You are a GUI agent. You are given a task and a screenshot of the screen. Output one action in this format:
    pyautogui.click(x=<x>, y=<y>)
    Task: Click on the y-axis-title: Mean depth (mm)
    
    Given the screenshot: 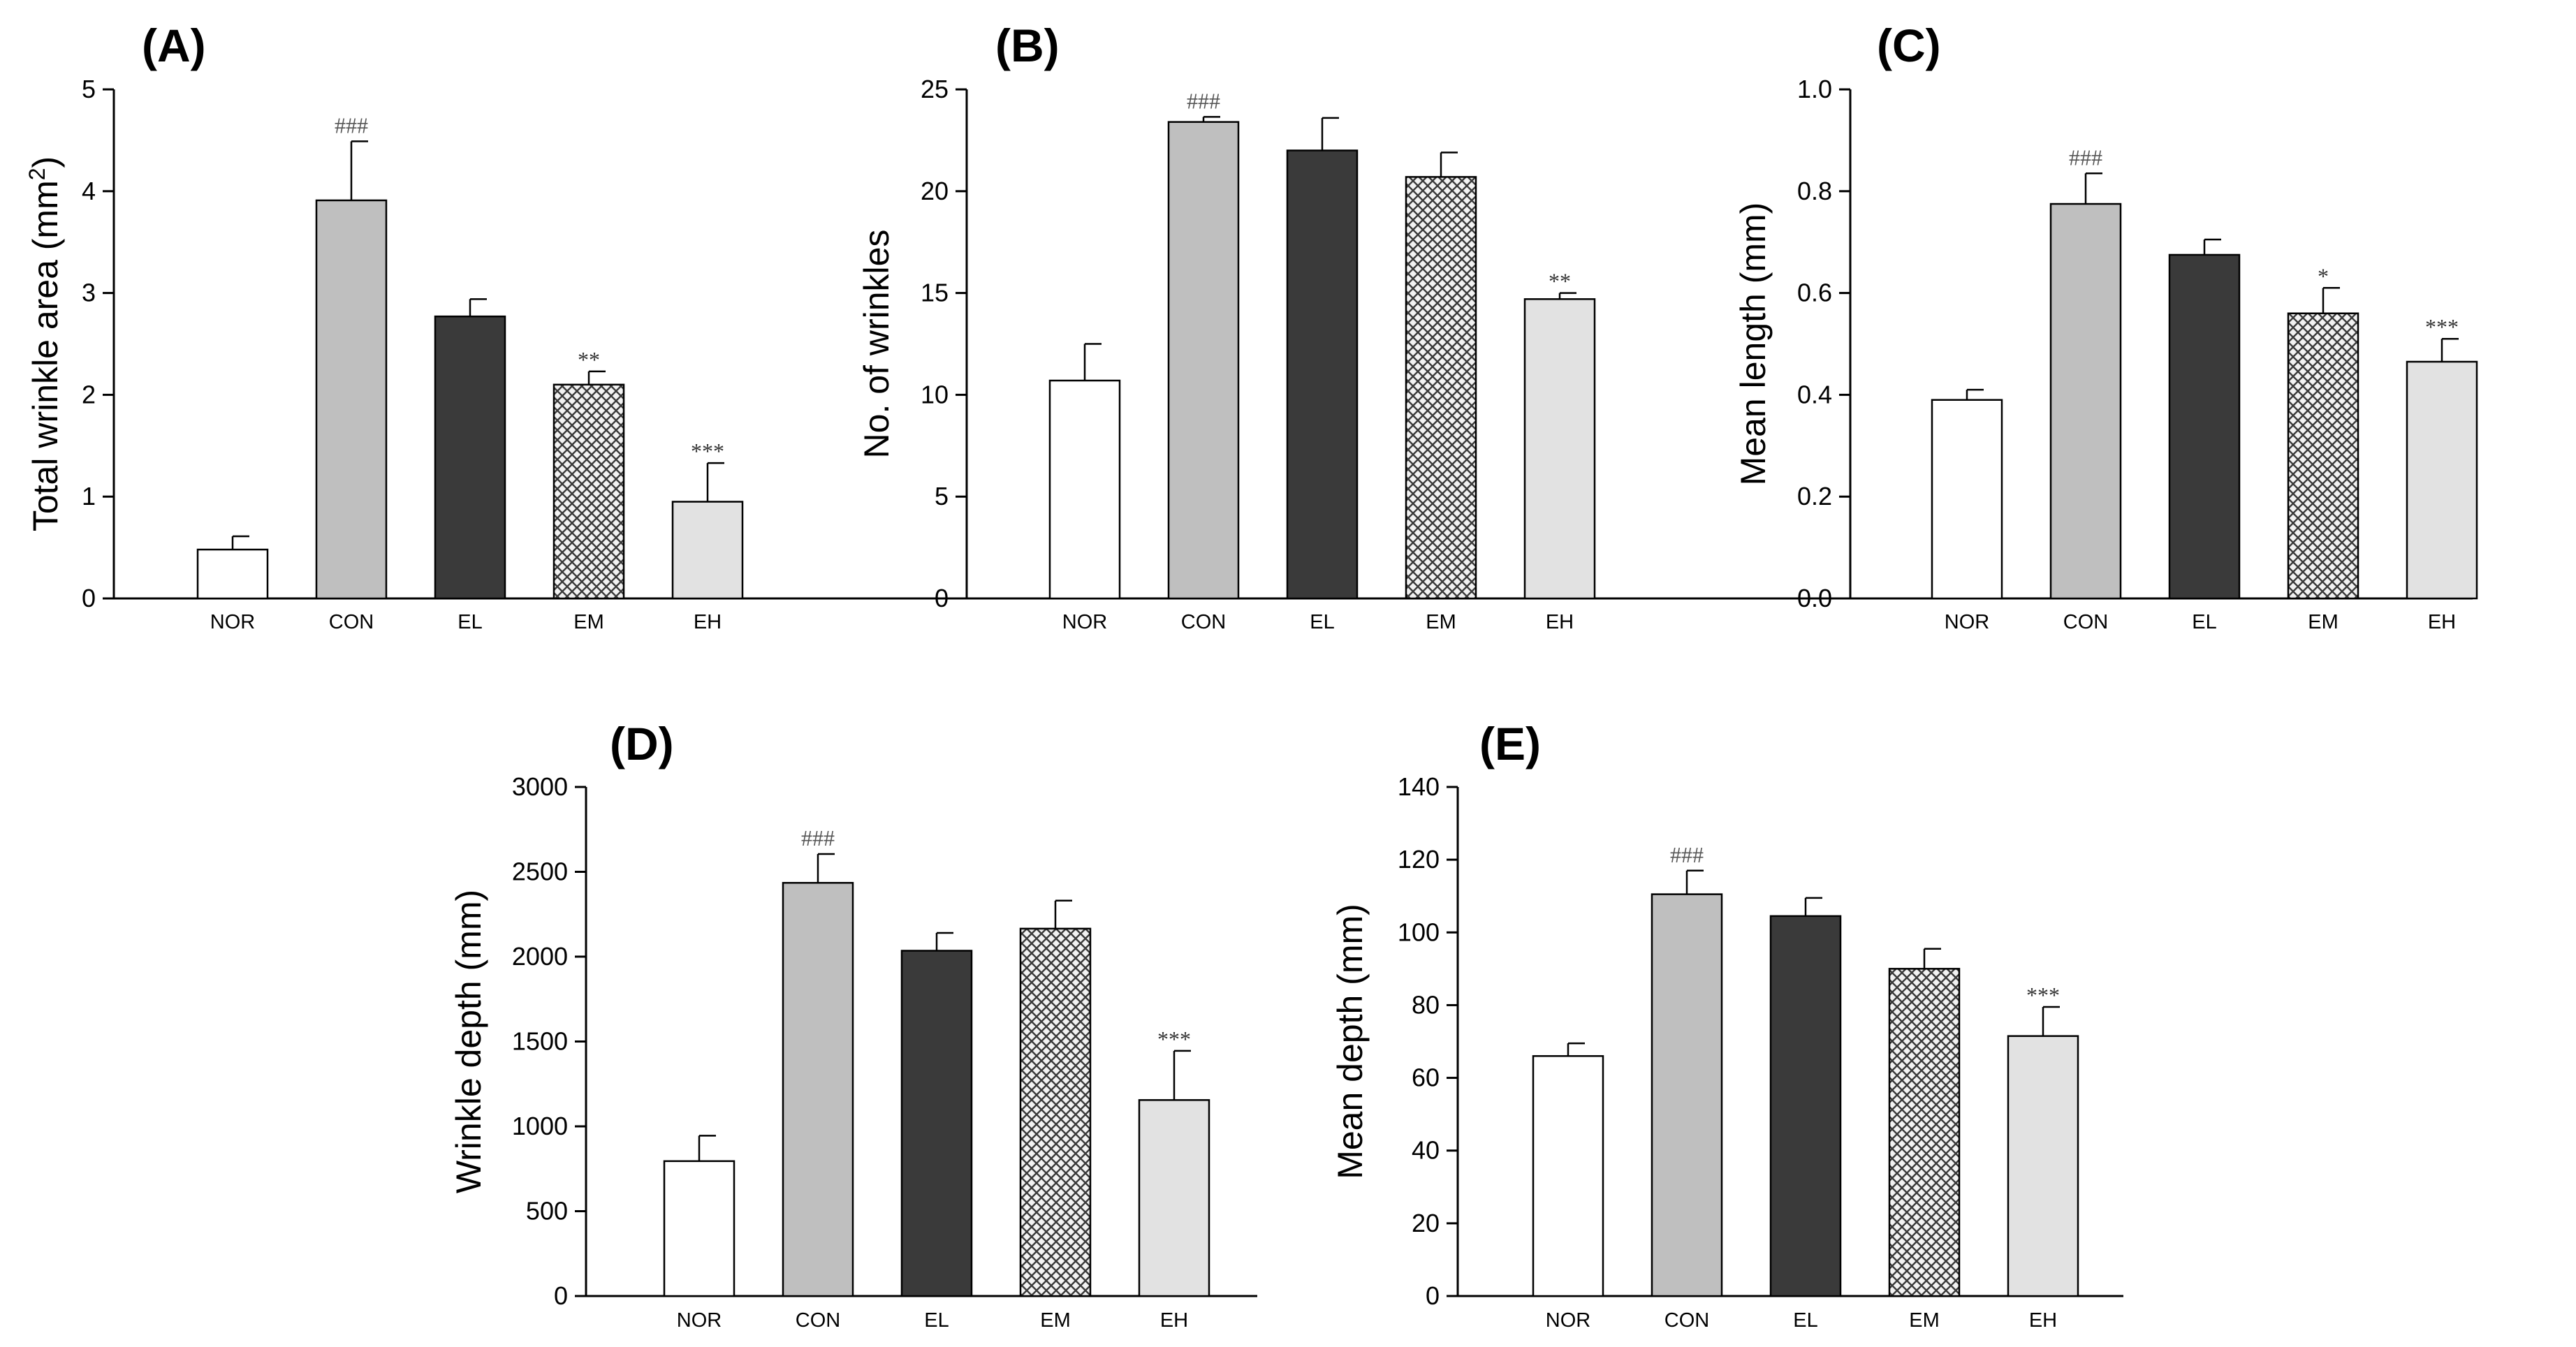 What is the action you would take?
    pyautogui.click(x=1350, y=1041)
    